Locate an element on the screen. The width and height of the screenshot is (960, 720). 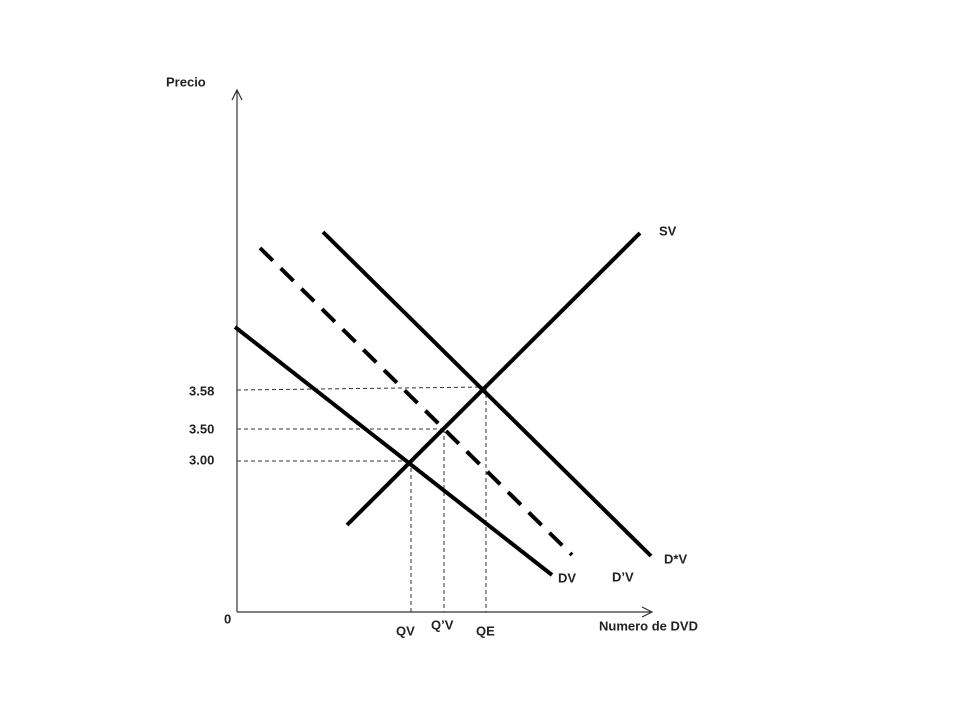
supply-curve is located at coordinates (493, 379).